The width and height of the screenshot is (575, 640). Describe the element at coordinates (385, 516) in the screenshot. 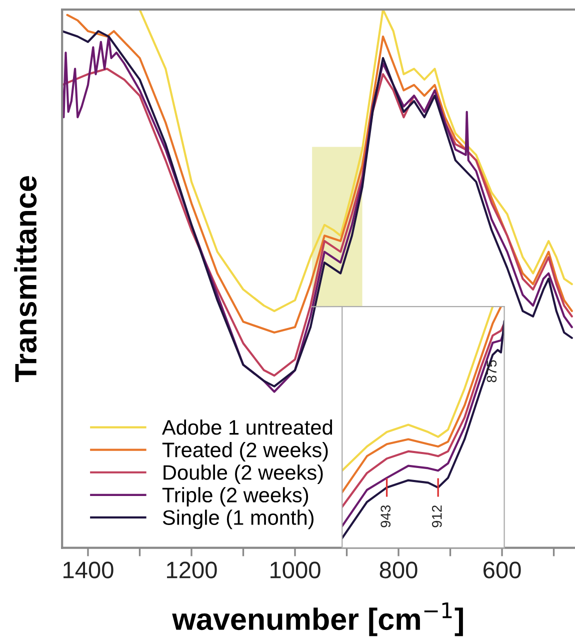

I see `x-tick-label: 943` at that location.